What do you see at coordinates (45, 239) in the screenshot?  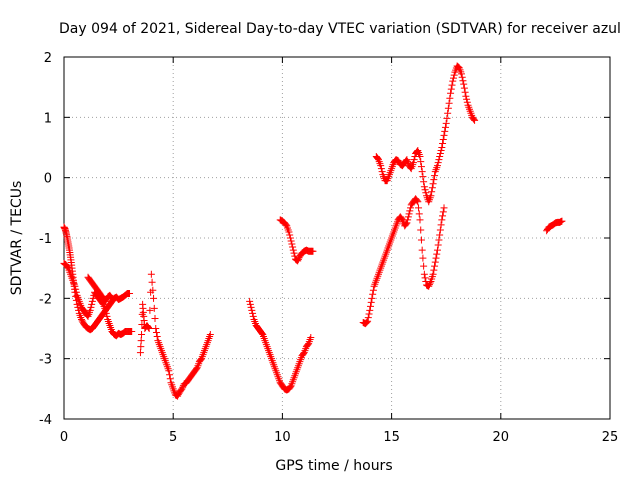 I see `y-tick-label: -1` at bounding box center [45, 239].